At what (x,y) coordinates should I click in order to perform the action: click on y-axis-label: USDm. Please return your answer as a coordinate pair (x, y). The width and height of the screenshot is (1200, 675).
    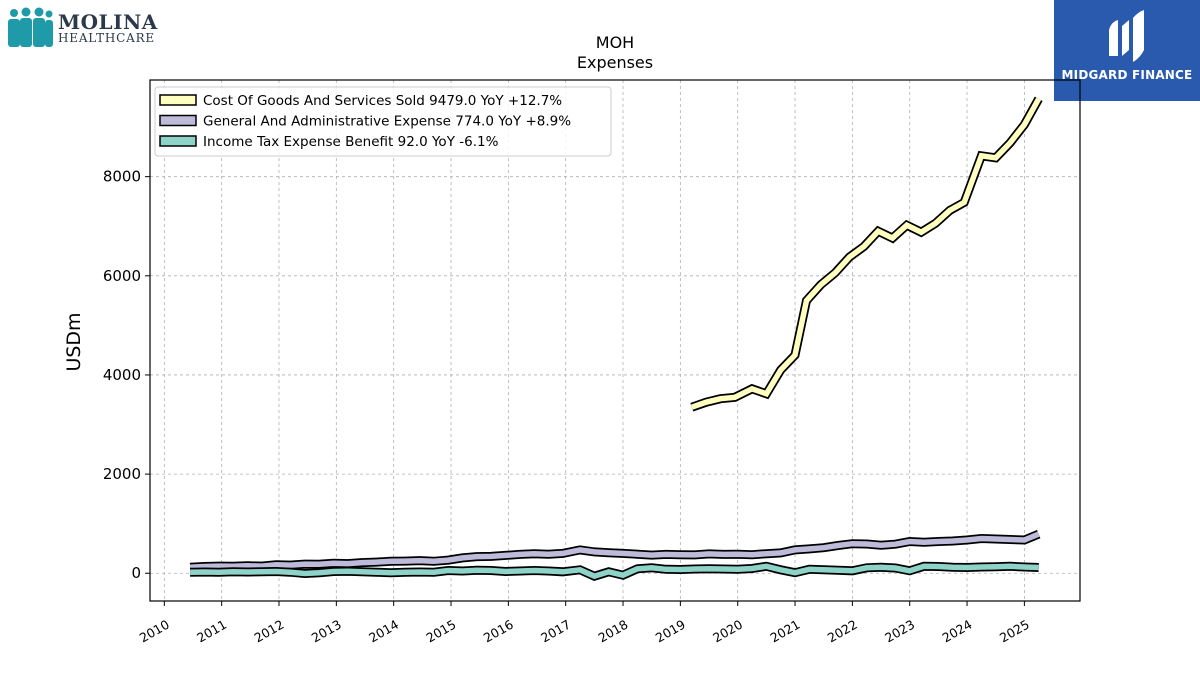
    Looking at the image, I should click on (74, 341).